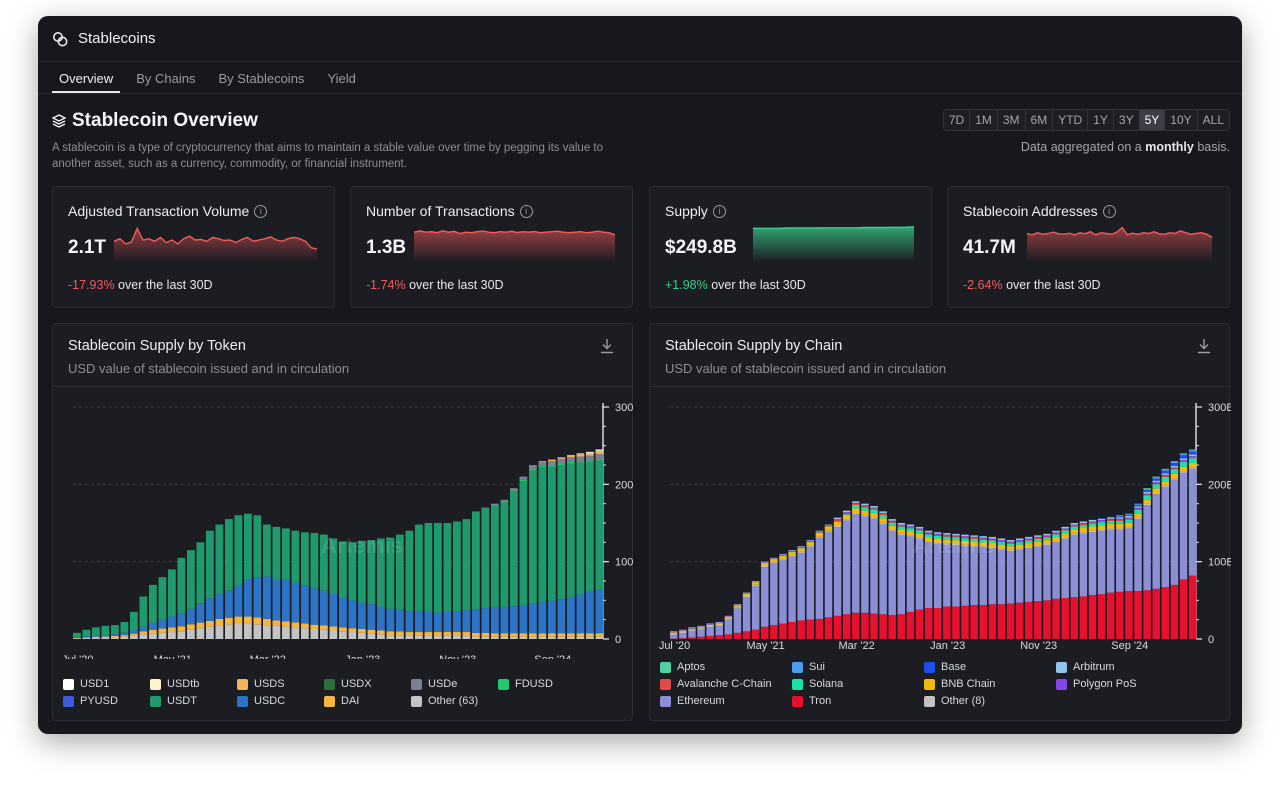 The width and height of the screenshot is (1280, 792). What do you see at coordinates (280, 701) in the screenshot?
I see `legend-item: USDC` at bounding box center [280, 701].